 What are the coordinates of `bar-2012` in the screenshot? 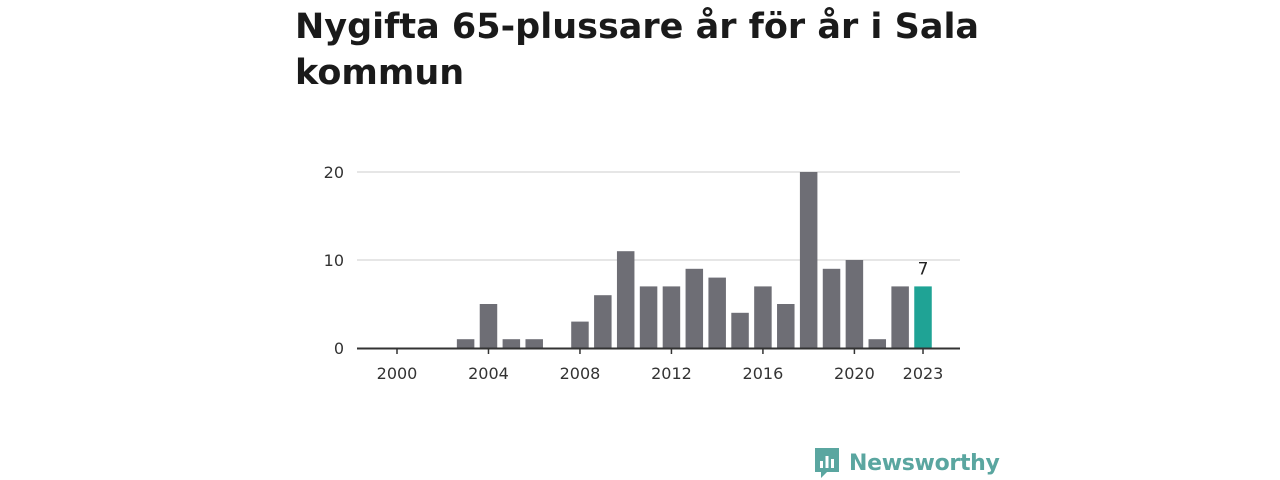 It's located at (671, 317).